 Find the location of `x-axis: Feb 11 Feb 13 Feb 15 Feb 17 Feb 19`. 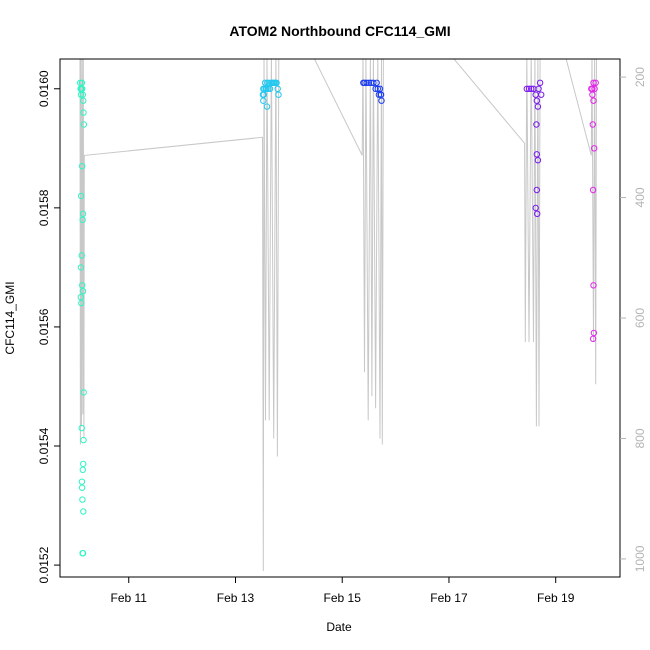

x-axis: Feb 11 Feb 13 Feb 15 Feb 17 Feb 19 is located at coordinates (343, 591).